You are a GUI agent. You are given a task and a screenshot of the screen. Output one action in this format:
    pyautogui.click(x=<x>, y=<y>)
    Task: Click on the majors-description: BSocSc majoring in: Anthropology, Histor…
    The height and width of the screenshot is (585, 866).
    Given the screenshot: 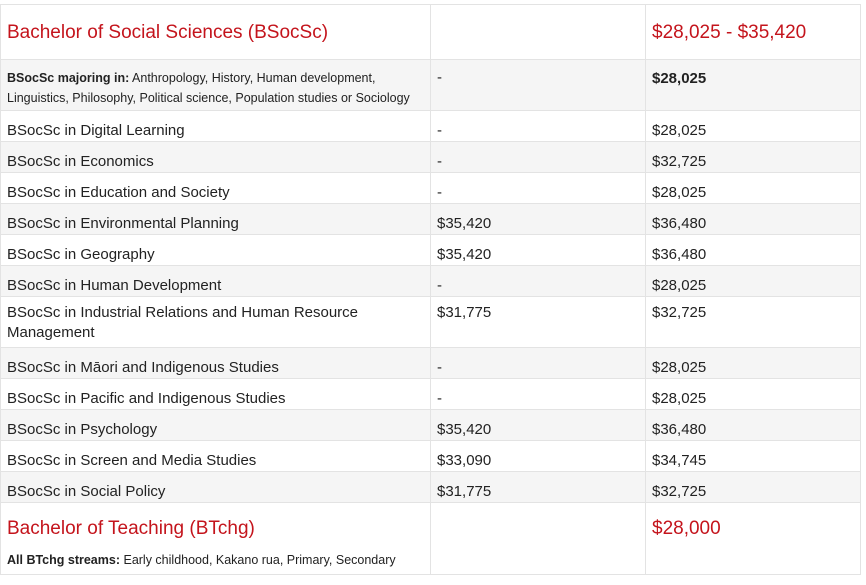 What is the action you would take?
    pyautogui.click(x=215, y=85)
    